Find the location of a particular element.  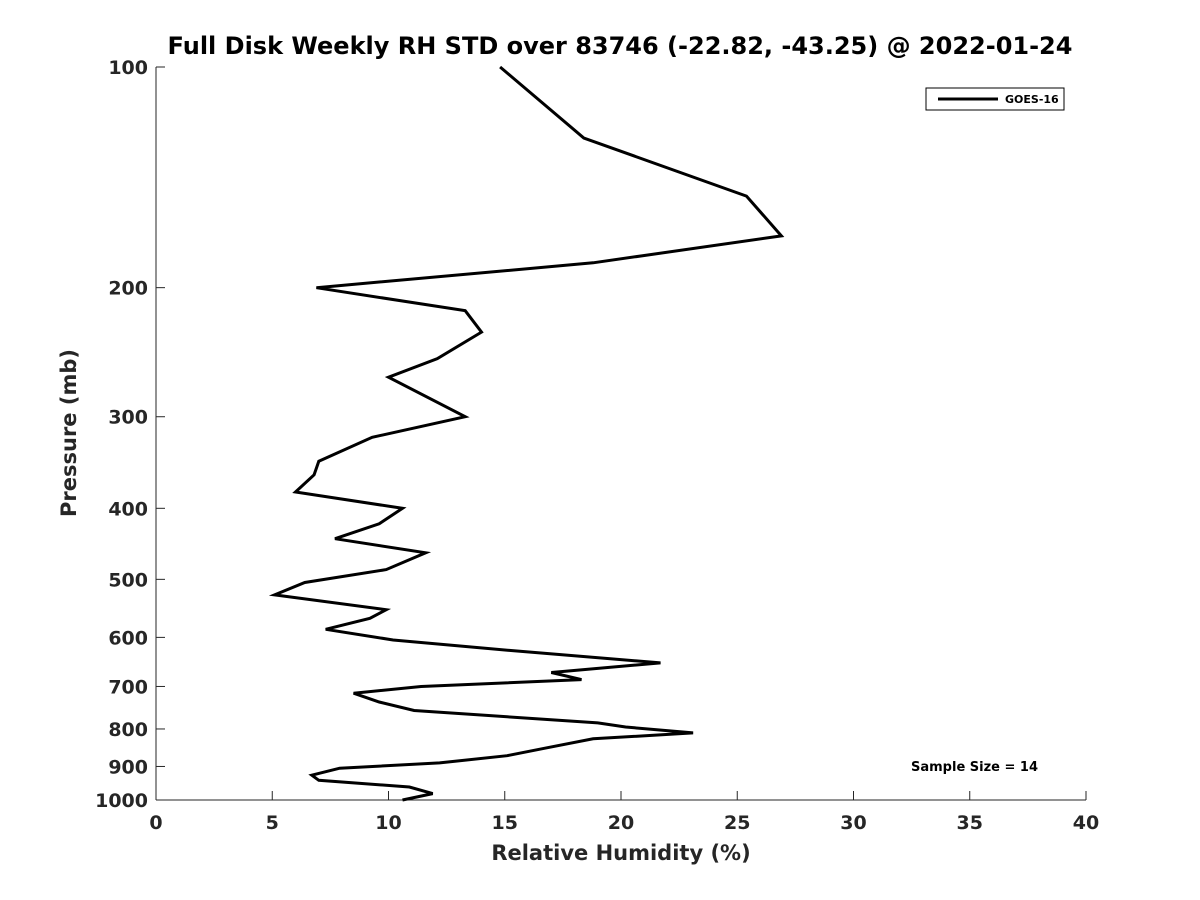

x-tick-label: 0 is located at coordinates (155, 823).